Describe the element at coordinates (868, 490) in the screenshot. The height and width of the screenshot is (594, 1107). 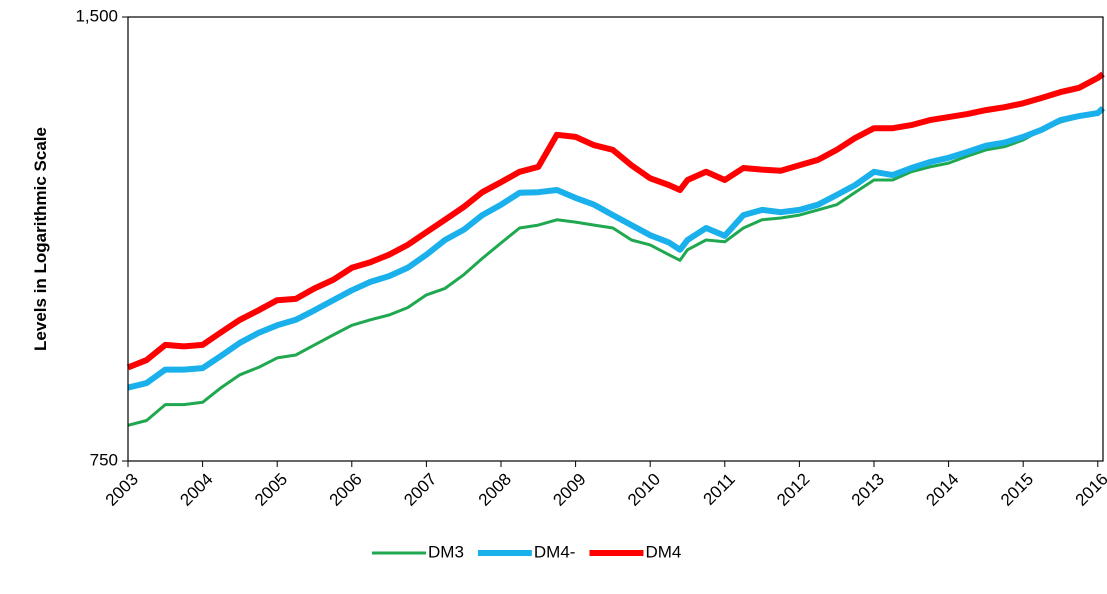
I see `x-tick-label: 2013` at that location.